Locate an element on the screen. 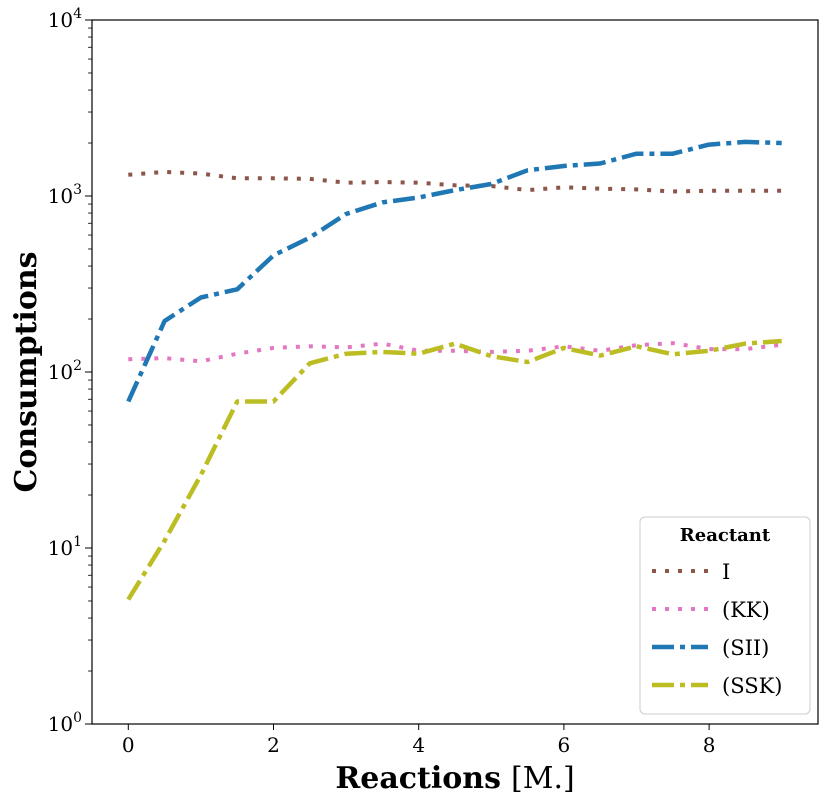  x-tick-label: 0 is located at coordinates (128, 745).